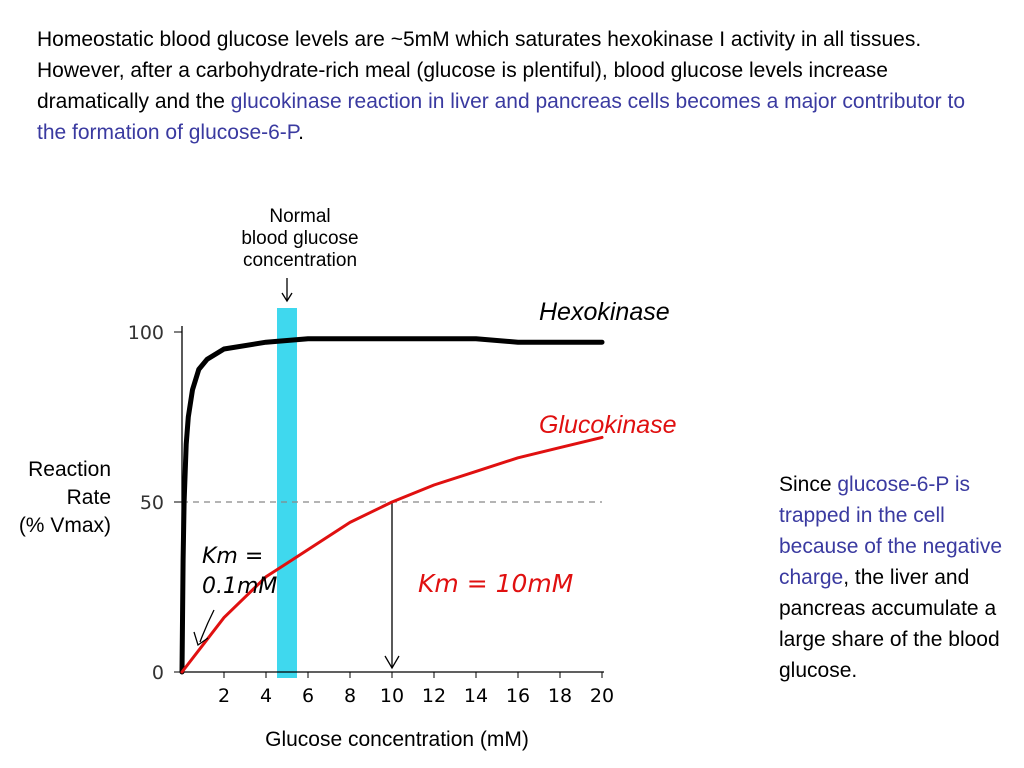  What do you see at coordinates (69, 469) in the screenshot?
I see `y-axis-title-line: Reaction` at bounding box center [69, 469].